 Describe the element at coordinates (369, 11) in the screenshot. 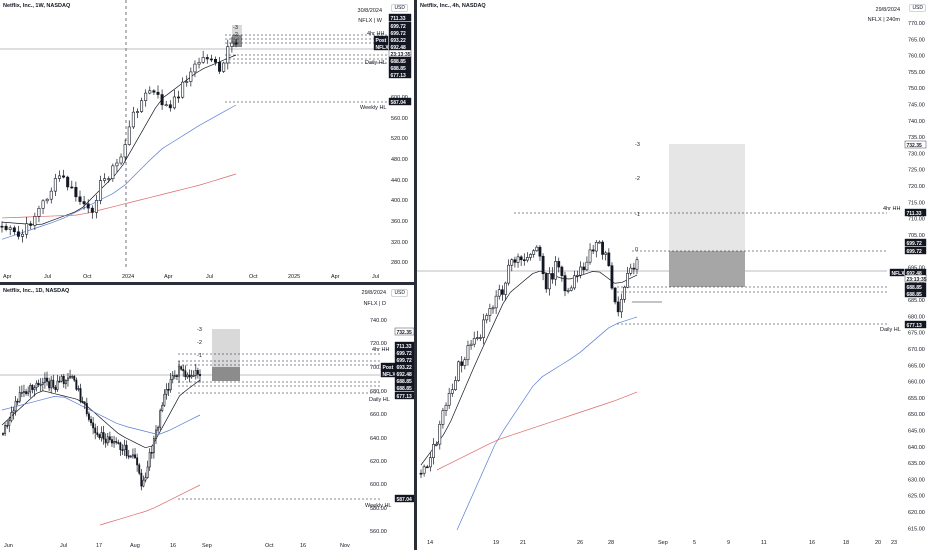

I see `weekly-date: 30/8/2024` at that location.